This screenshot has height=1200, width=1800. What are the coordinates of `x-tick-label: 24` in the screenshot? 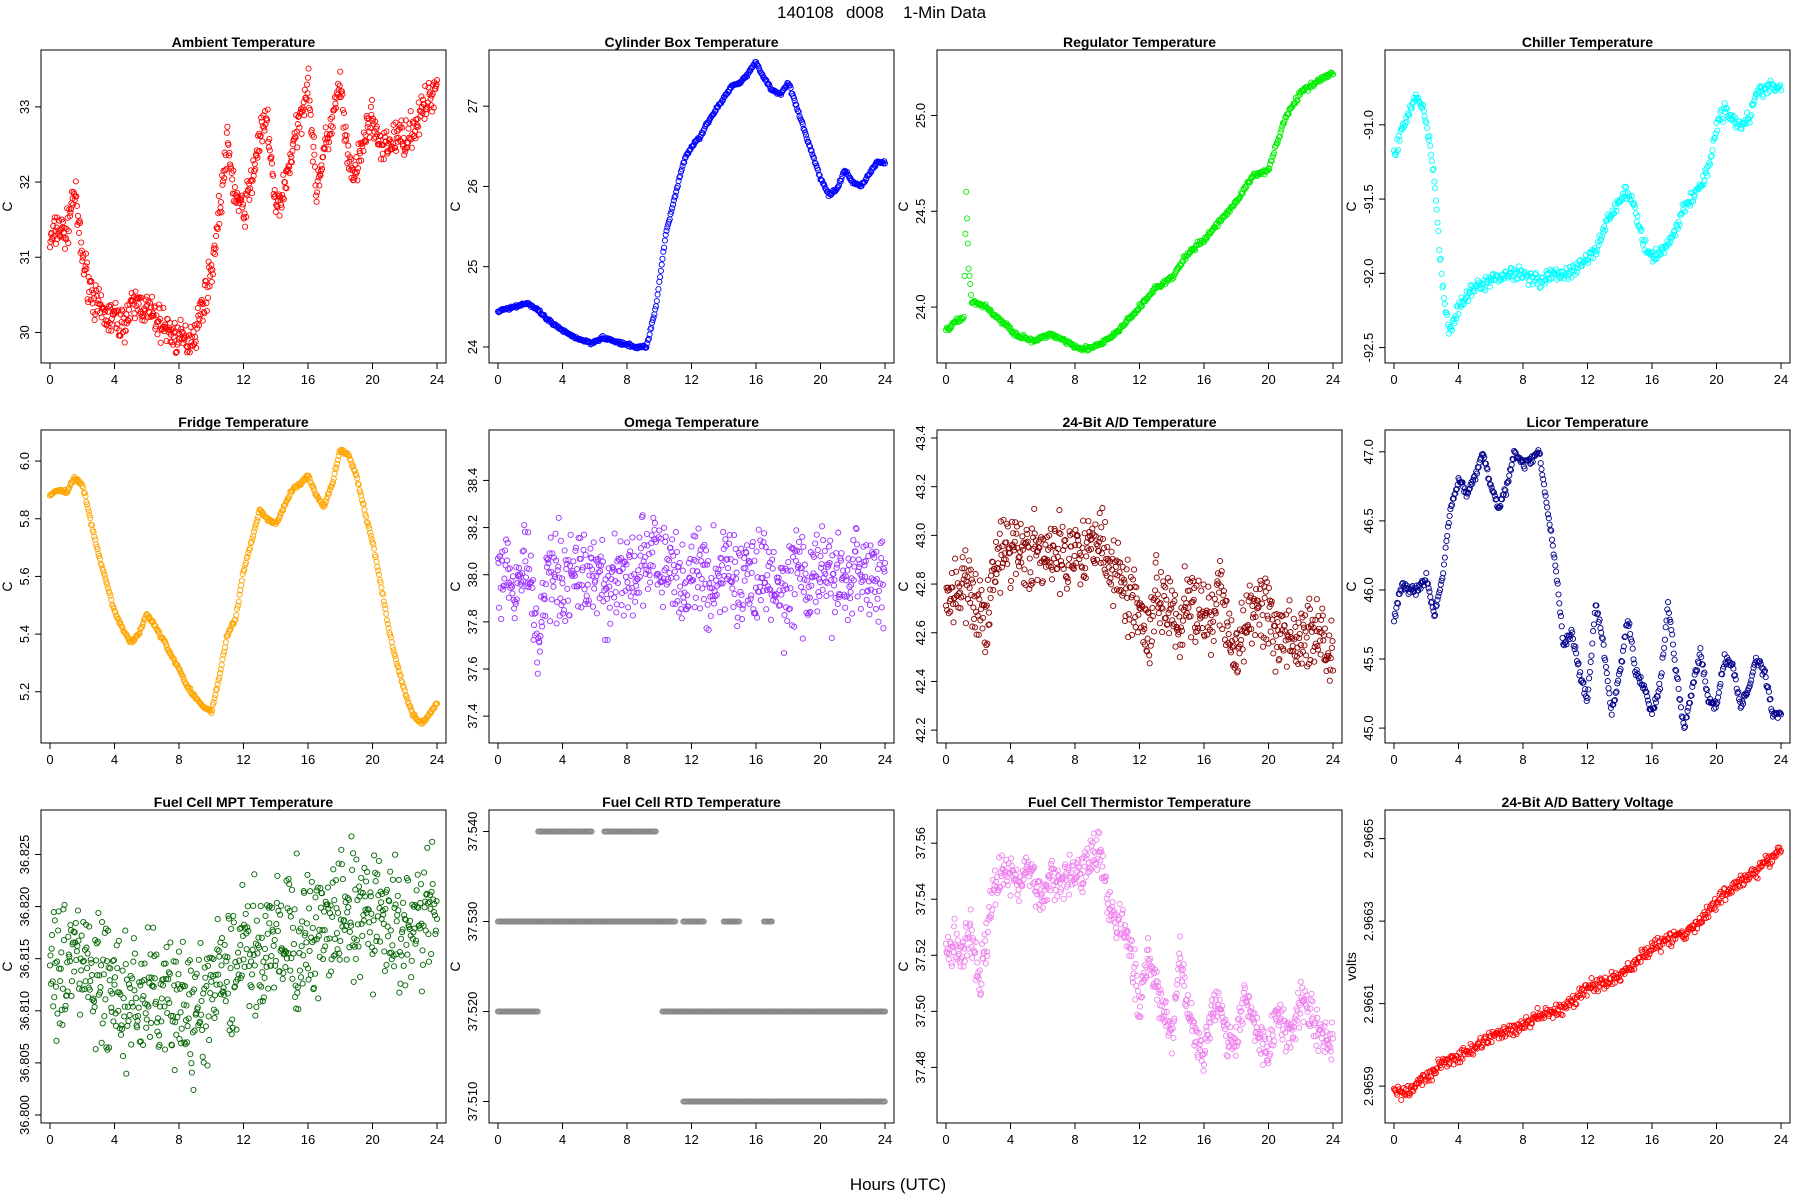 It's located at (437, 759).